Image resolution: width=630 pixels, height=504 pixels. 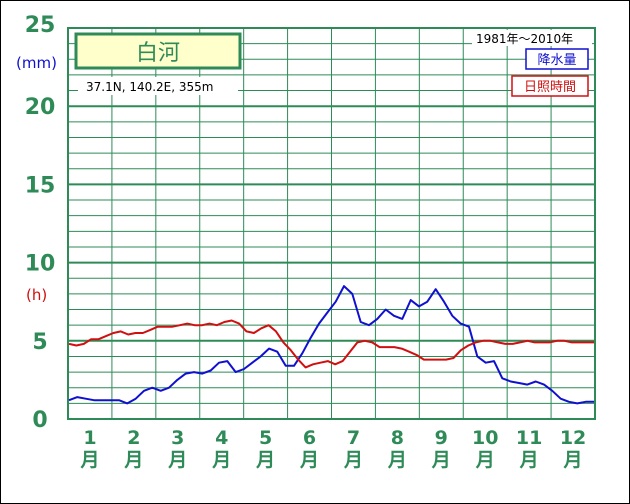 What do you see at coordinates (158, 53) in the screenshot?
I see `station-name: 白河` at bounding box center [158, 53].